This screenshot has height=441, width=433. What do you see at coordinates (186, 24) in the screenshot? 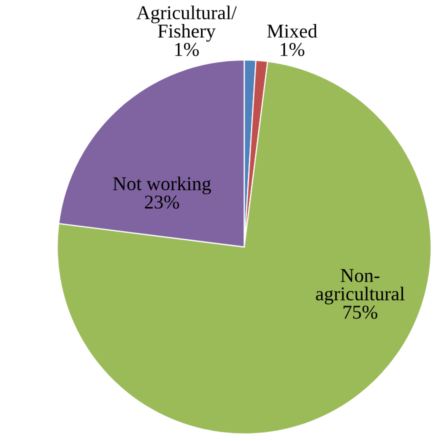
I see `slice-label: Agricultural/Fishery` at bounding box center [186, 24].